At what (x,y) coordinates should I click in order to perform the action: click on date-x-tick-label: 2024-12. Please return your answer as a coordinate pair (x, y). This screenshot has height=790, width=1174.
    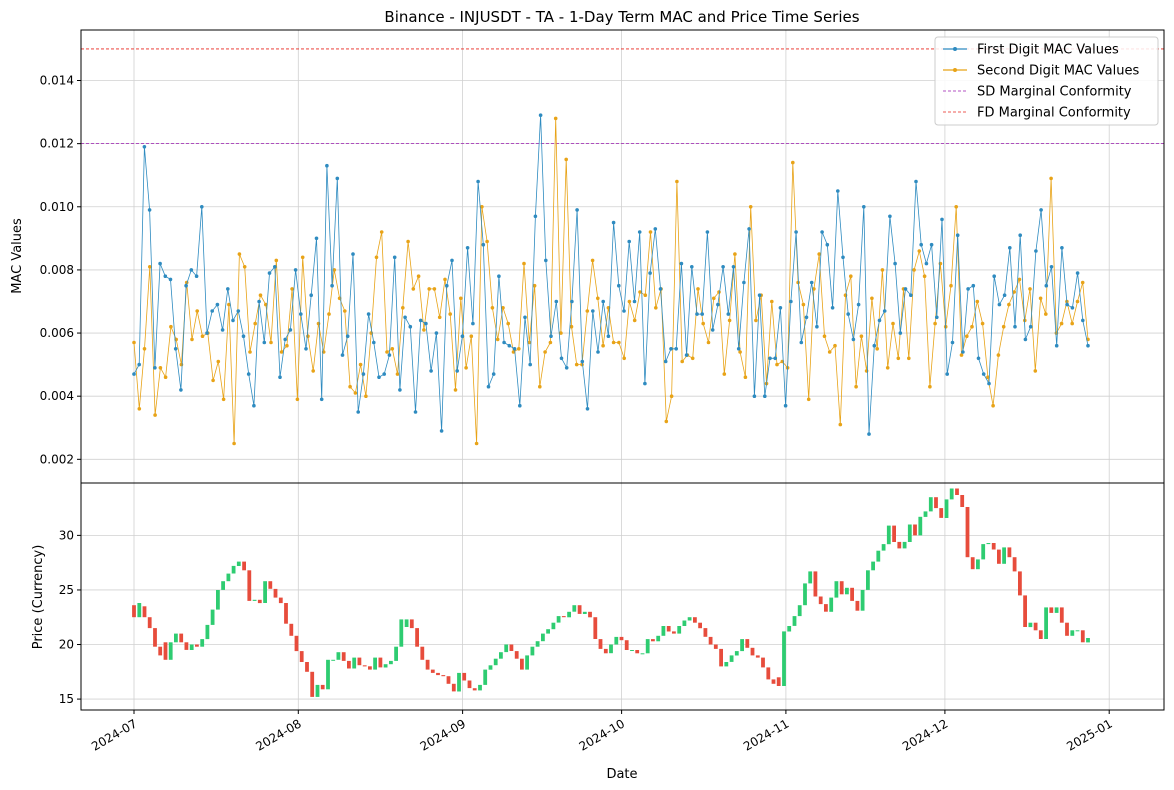
    Looking at the image, I should click on (925, 734).